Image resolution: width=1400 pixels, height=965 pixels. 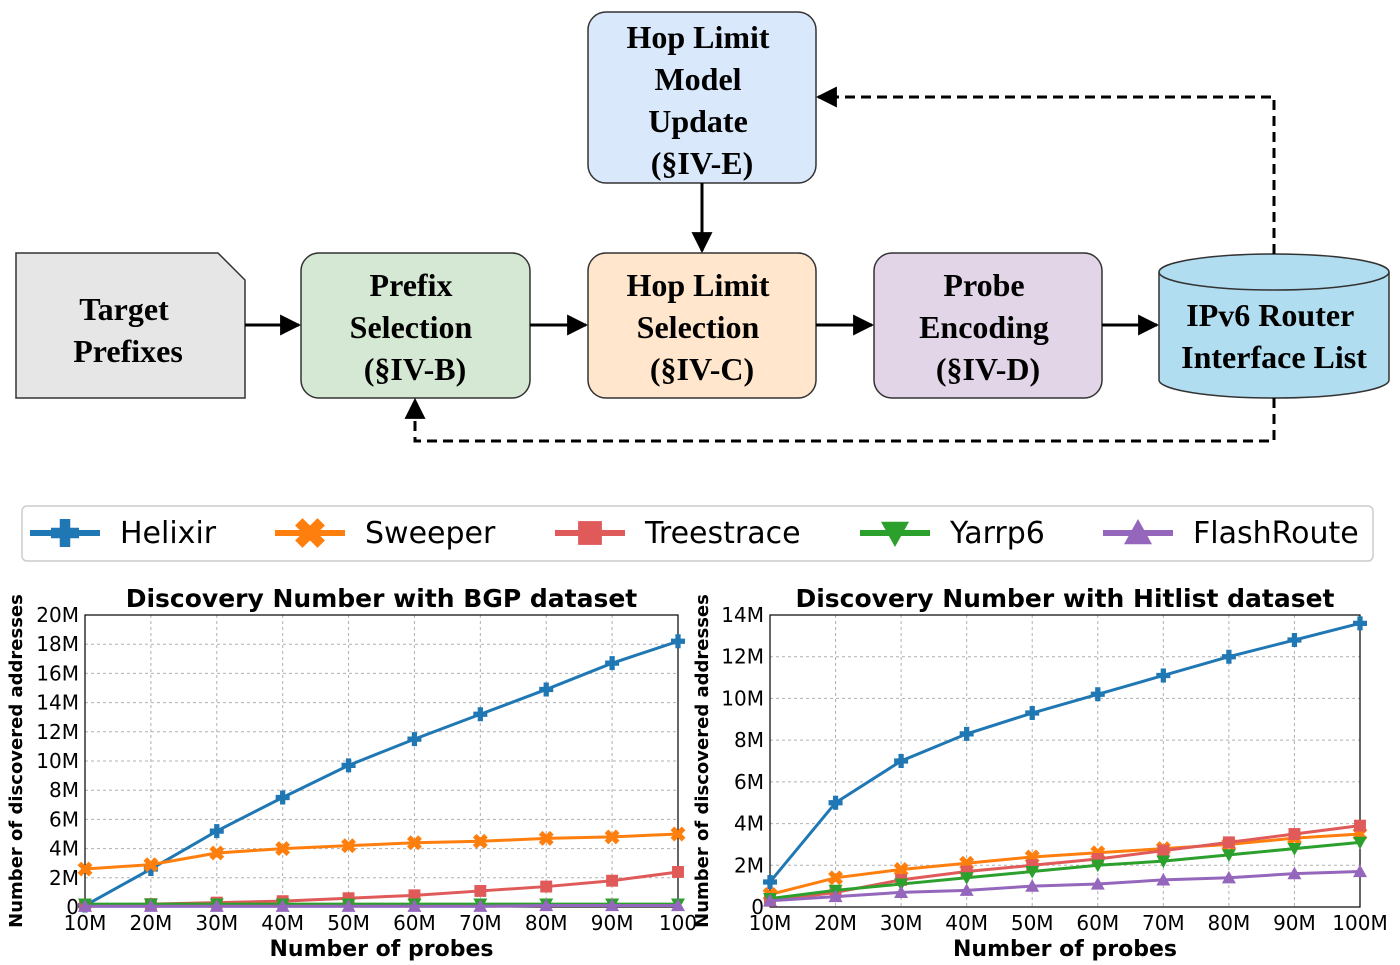 What do you see at coordinates (128, 351) in the screenshot?
I see `target-line-2: Prefixes` at bounding box center [128, 351].